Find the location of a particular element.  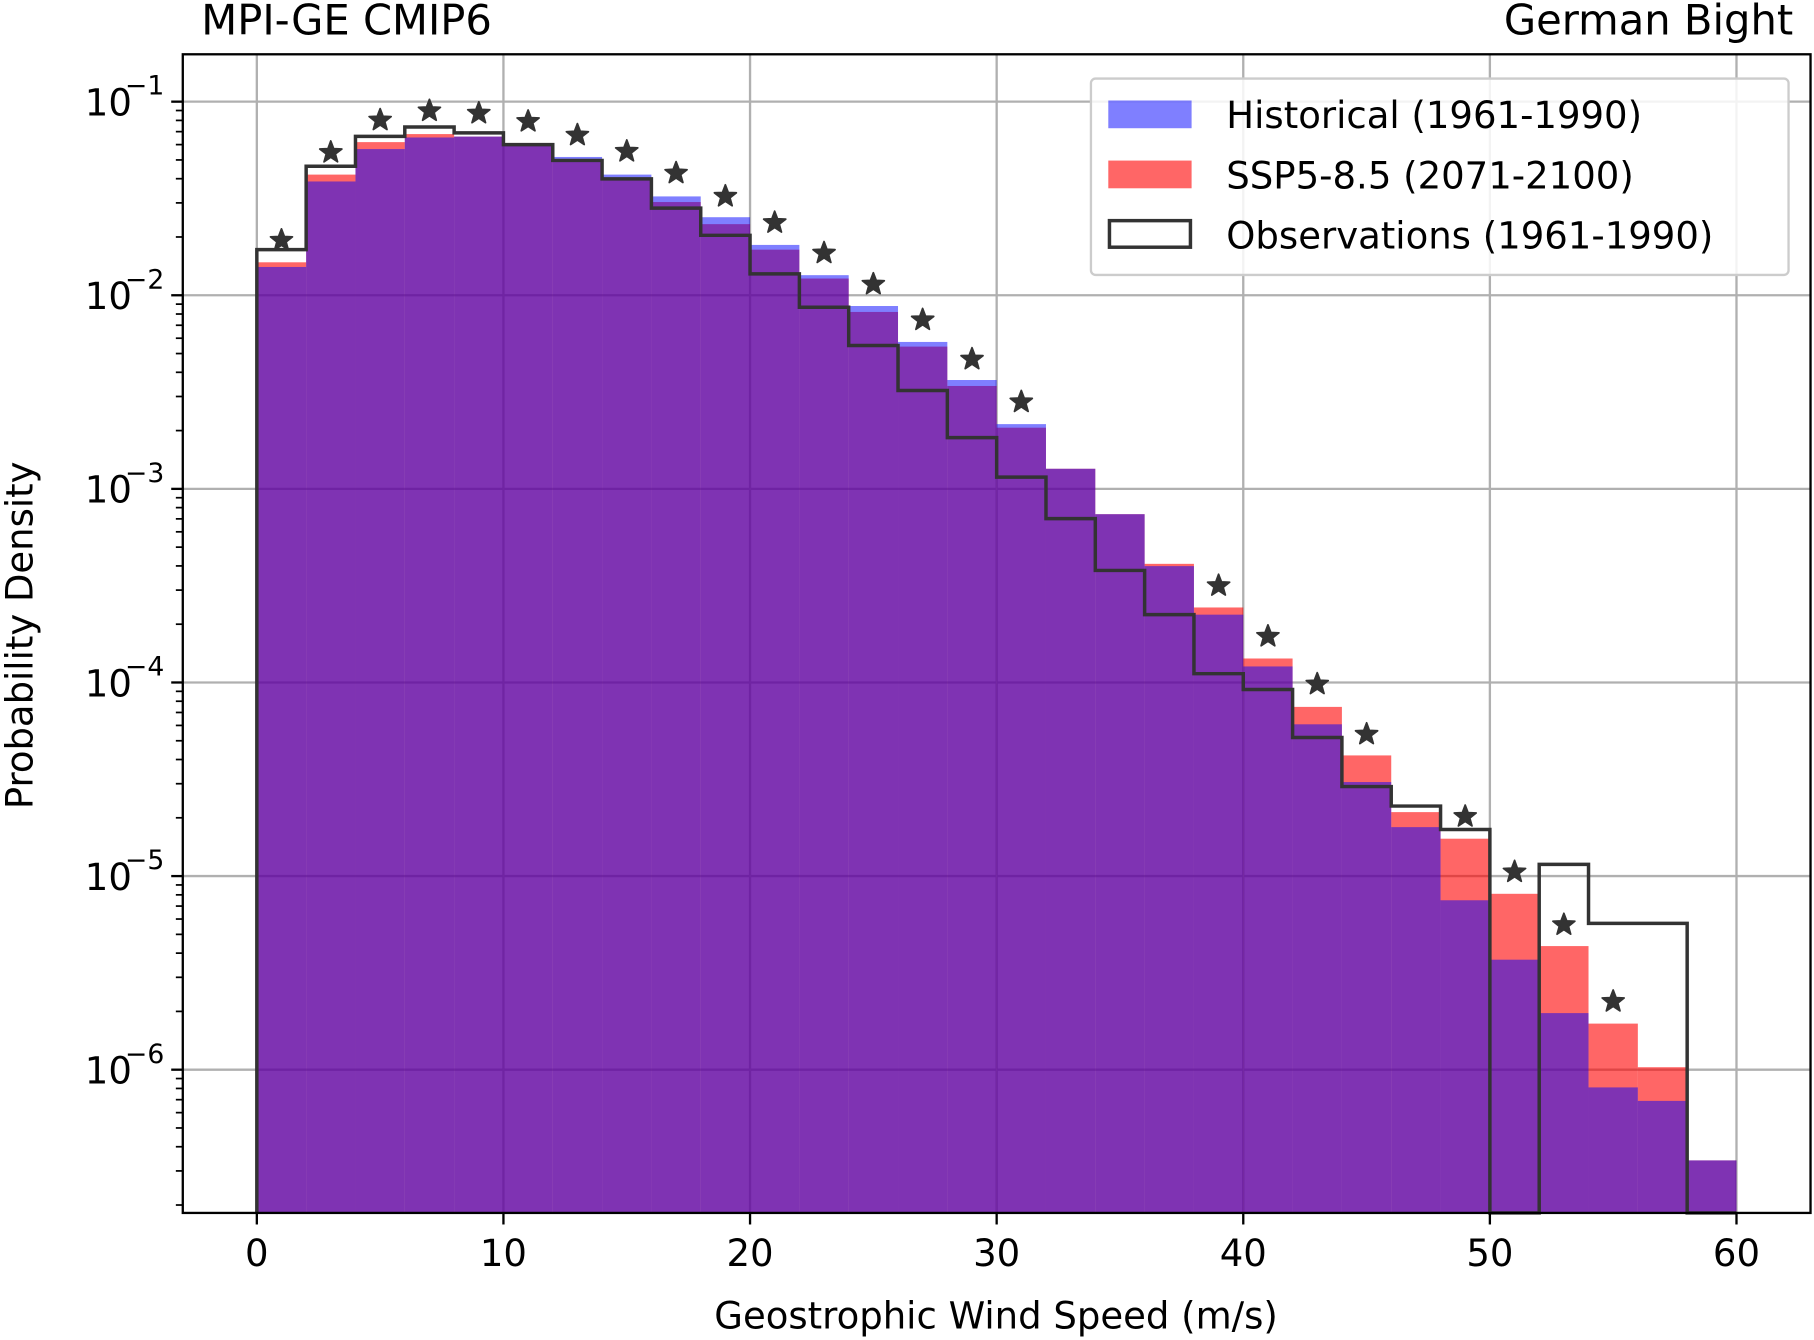

title-left: MPI-GE CMIP6 is located at coordinates (346, 22).